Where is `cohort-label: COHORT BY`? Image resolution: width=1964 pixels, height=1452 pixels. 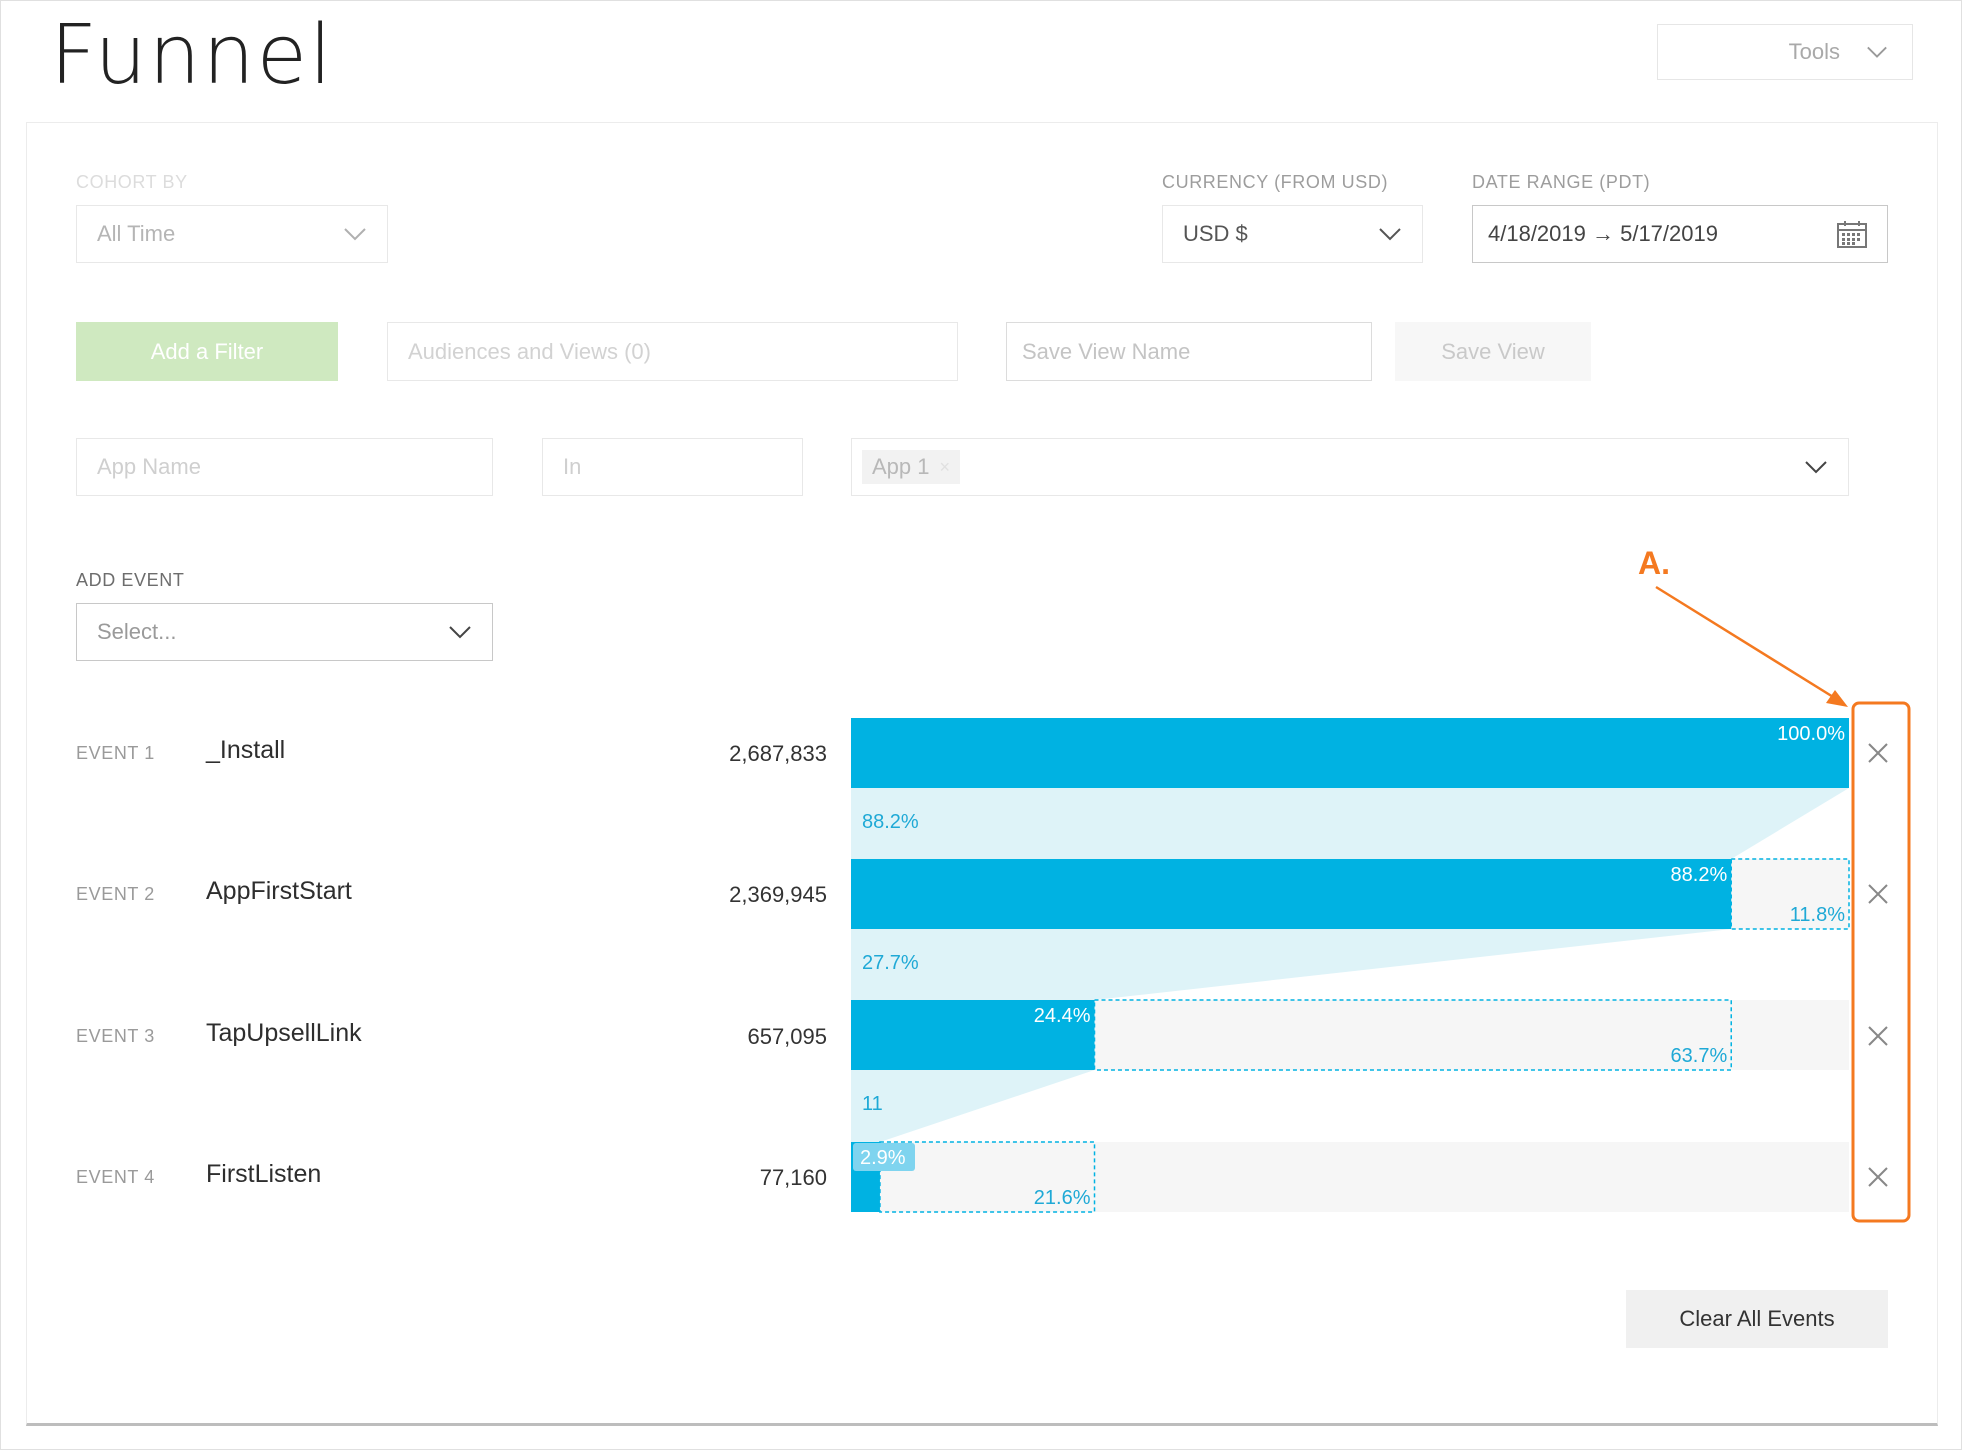 cohort-label: COHORT BY is located at coordinates (132, 182).